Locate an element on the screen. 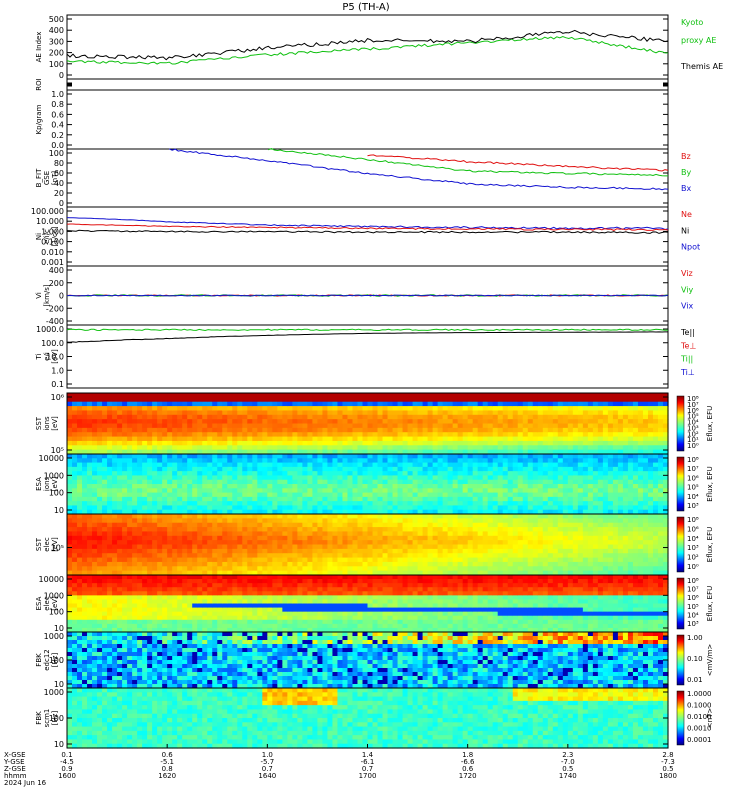 This screenshot has width=750, height=804. legend-entry: Ne is located at coordinates (686, 214).